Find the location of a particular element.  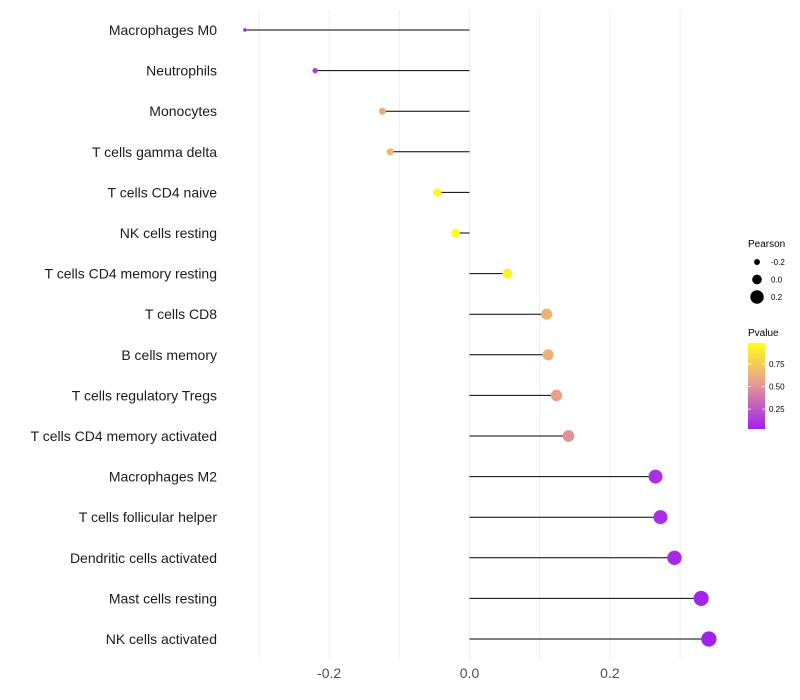

color-legend-label: 0.50 is located at coordinates (777, 386).